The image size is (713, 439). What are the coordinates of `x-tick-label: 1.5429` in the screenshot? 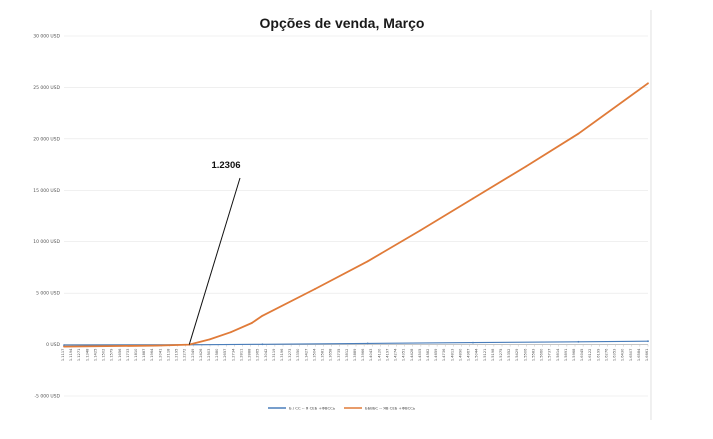 It's located at (517, 354).